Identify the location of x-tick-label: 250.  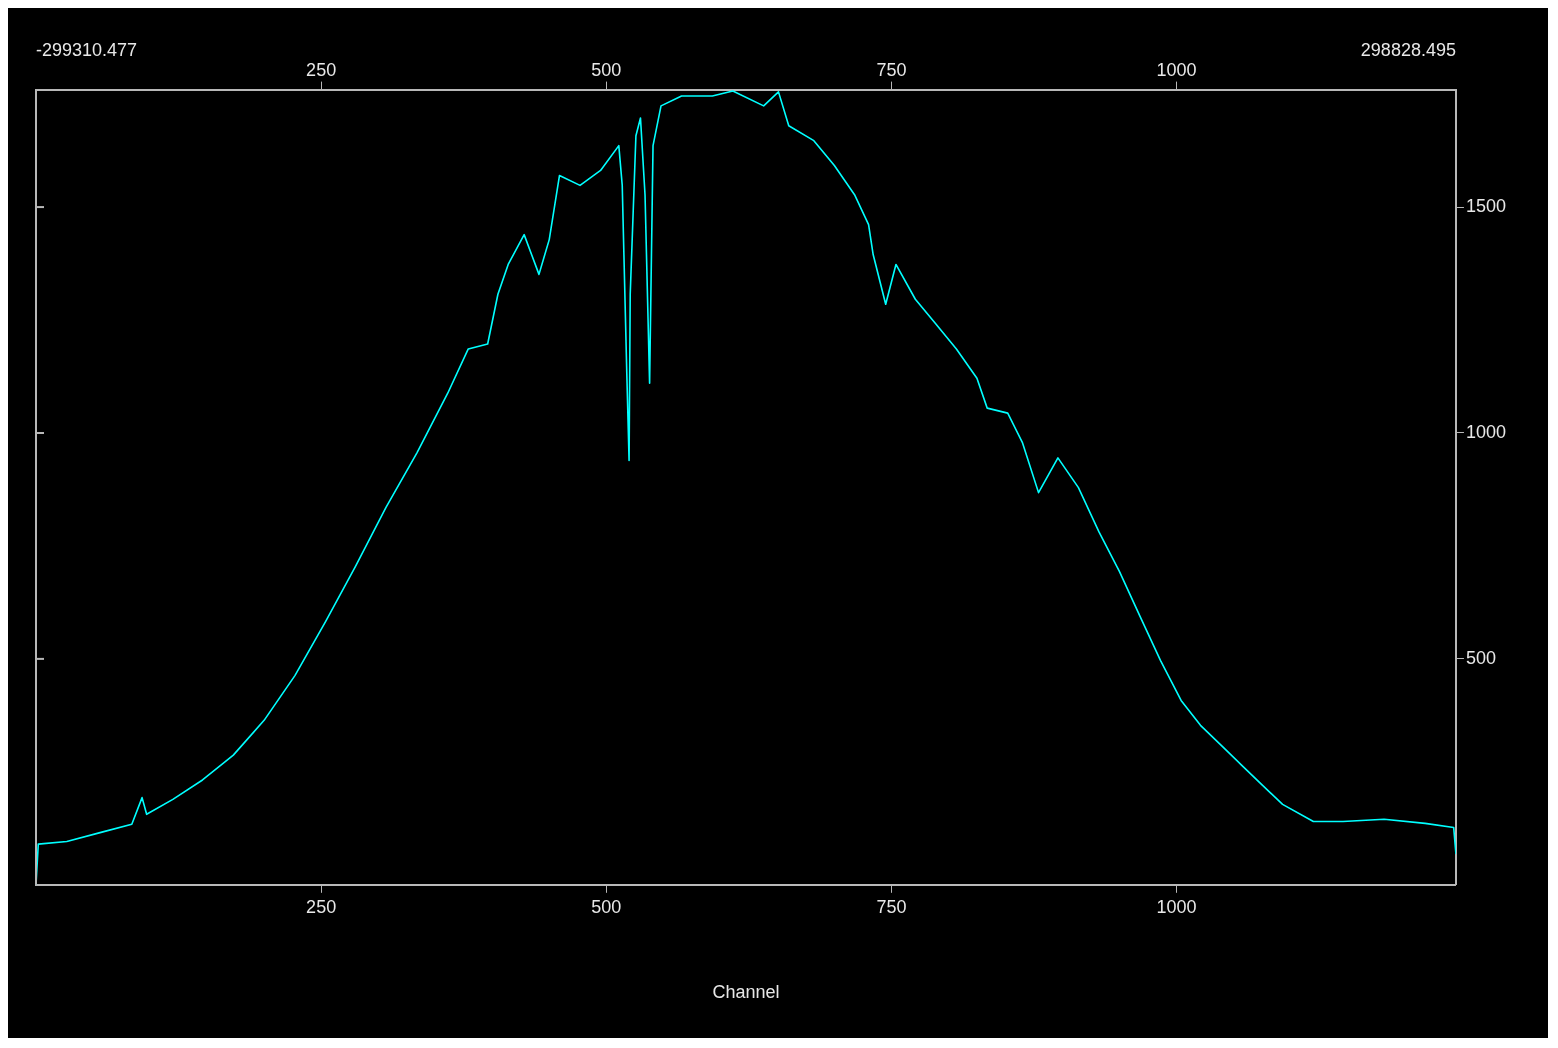
(321, 69).